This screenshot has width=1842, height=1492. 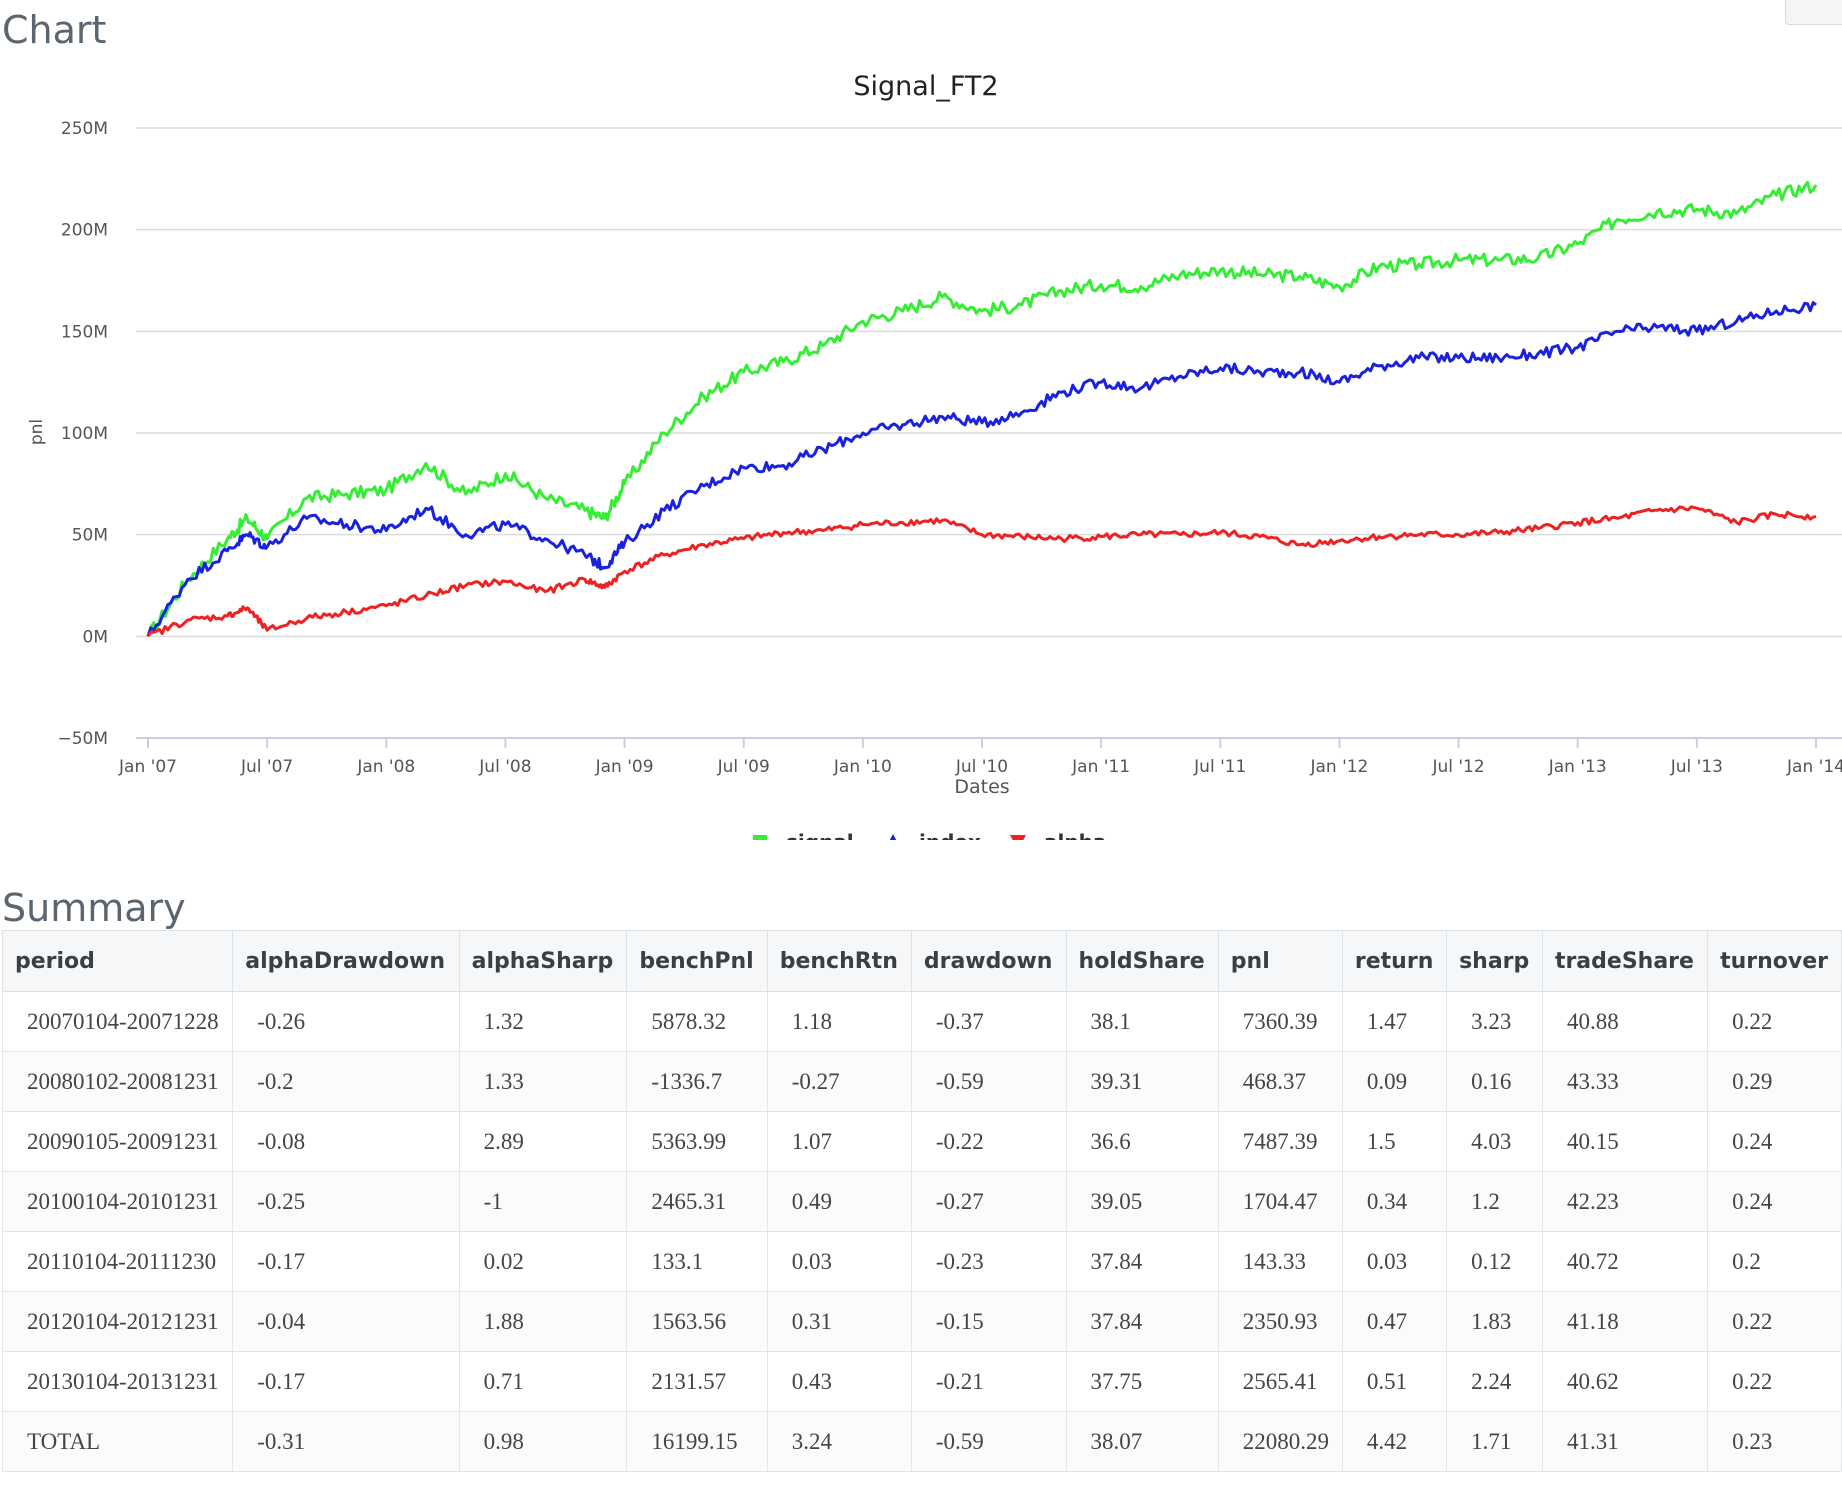 What do you see at coordinates (697, 1141) in the screenshot?
I see `cell-benchPnl: 5363.99` at bounding box center [697, 1141].